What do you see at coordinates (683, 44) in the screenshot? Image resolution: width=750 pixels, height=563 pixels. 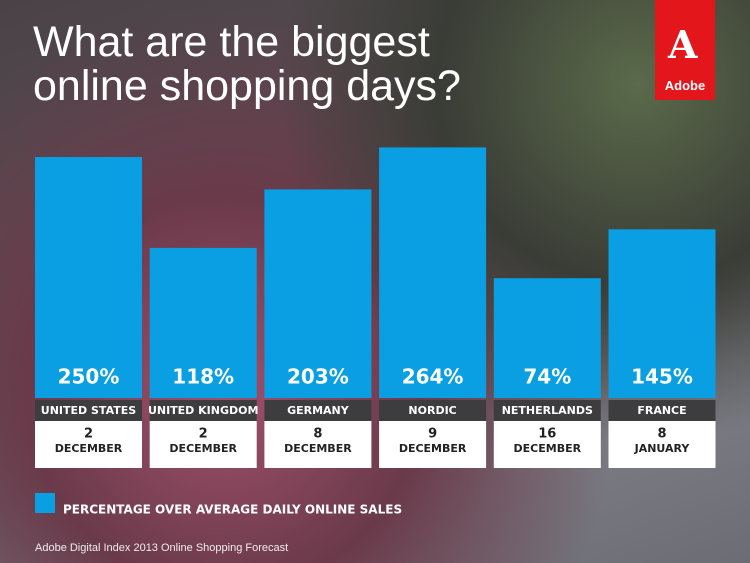 I see `logo-mark: A` at bounding box center [683, 44].